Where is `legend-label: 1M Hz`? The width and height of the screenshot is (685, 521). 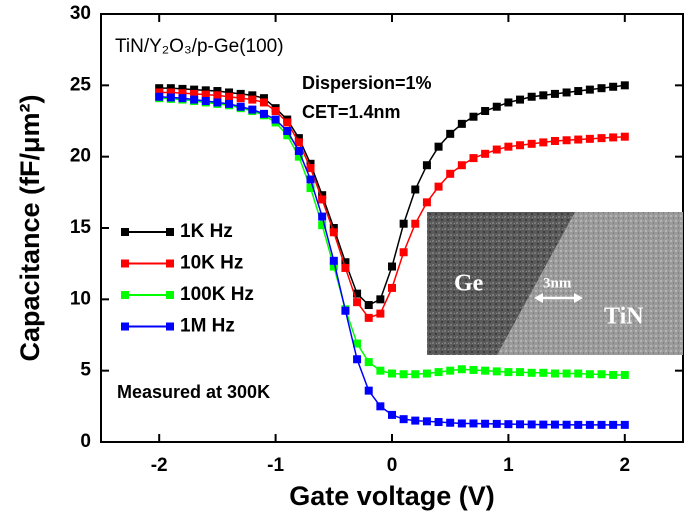
legend-label: 1M Hz is located at coordinates (207, 326).